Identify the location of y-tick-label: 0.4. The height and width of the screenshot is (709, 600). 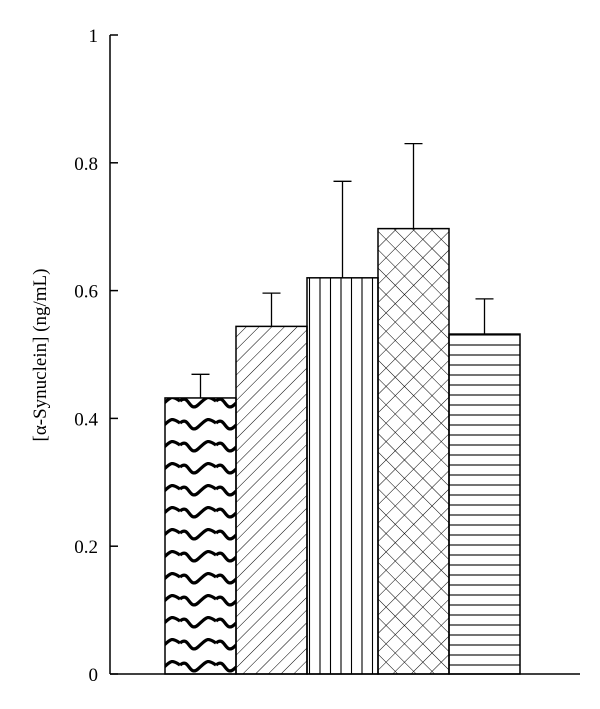
(86, 419).